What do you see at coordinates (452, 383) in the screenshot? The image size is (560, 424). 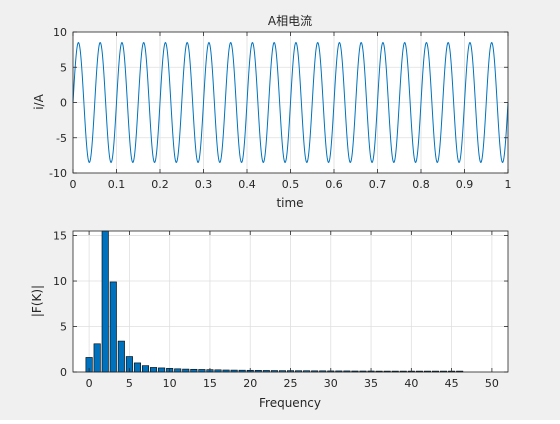 I see `spectrum-x-tick-label: 45` at bounding box center [452, 383].